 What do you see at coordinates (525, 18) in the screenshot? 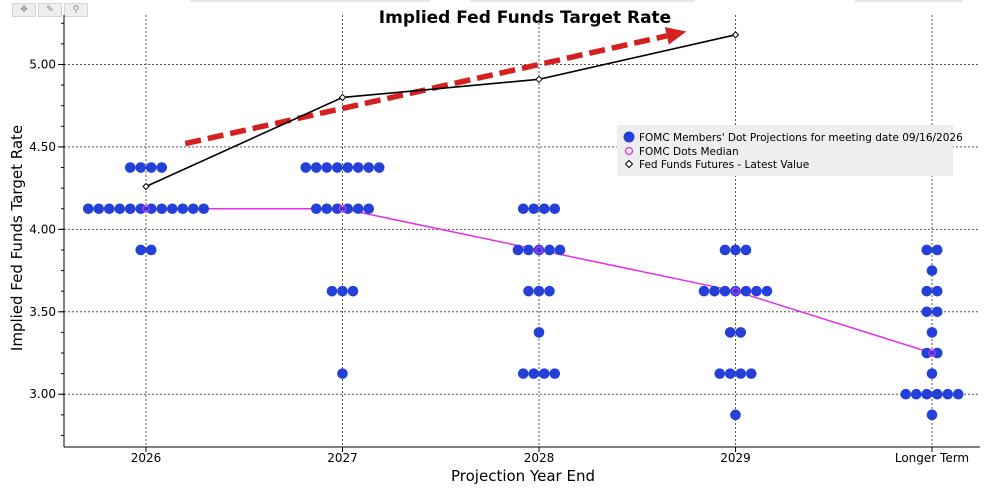
I see `chart-title: Implied Fed Funds Target Rate` at bounding box center [525, 18].